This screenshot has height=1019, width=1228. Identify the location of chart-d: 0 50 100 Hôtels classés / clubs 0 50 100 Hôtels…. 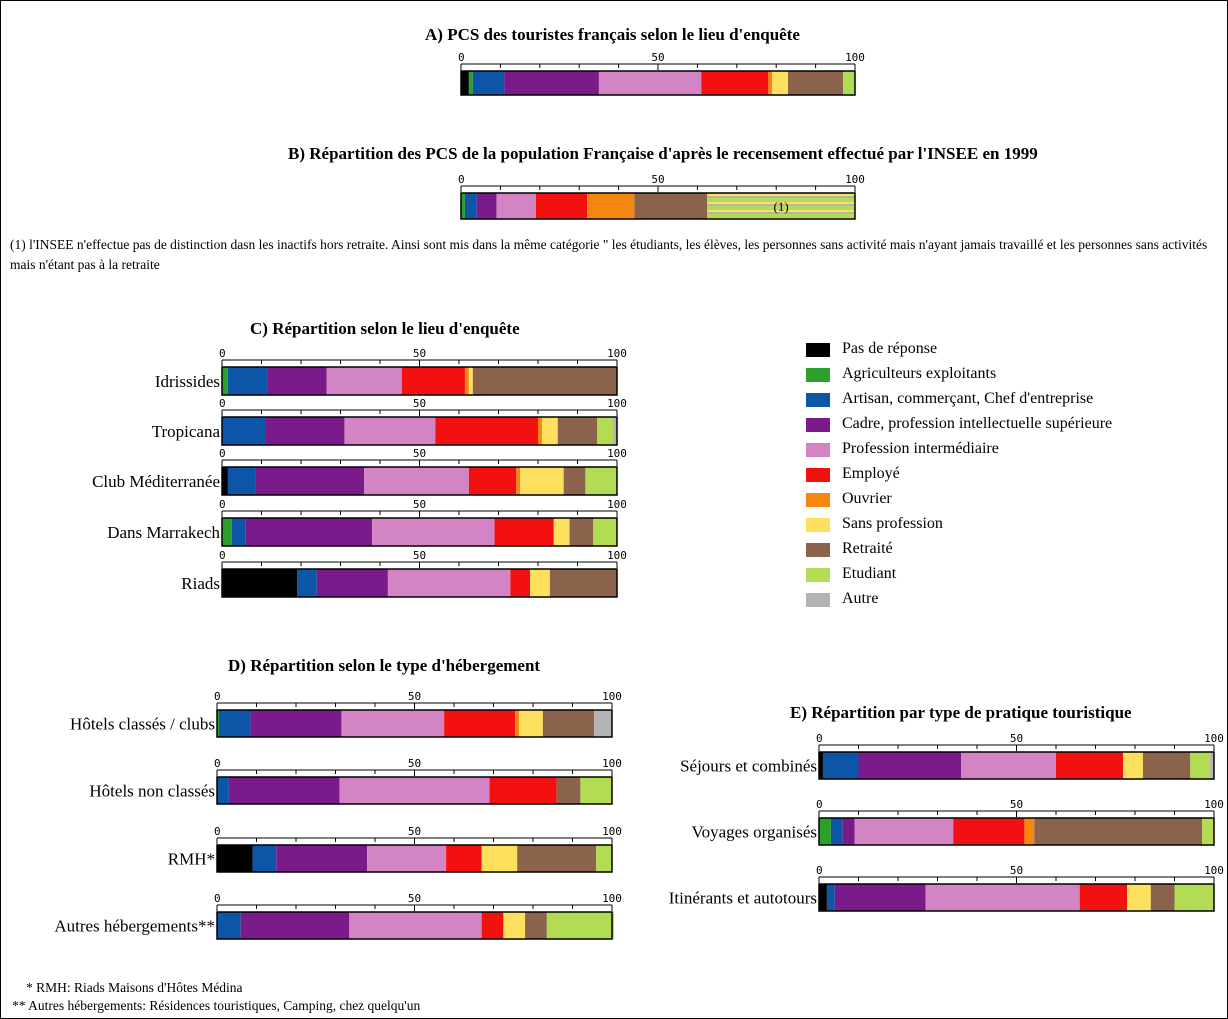
(338, 815).